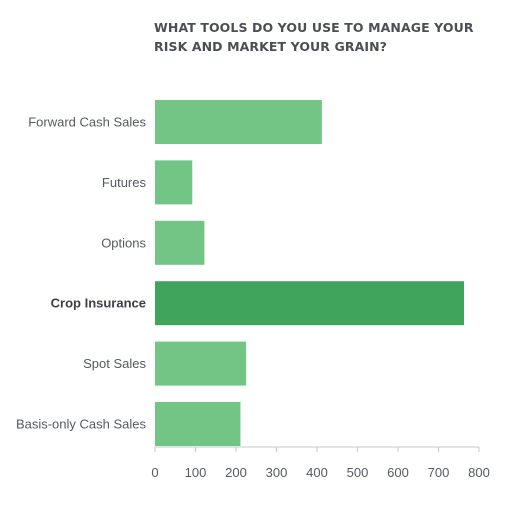 This screenshot has width=523, height=507. Describe the element at coordinates (114, 363) in the screenshot. I see `category-label-spot-sales: Spot Sales` at that location.